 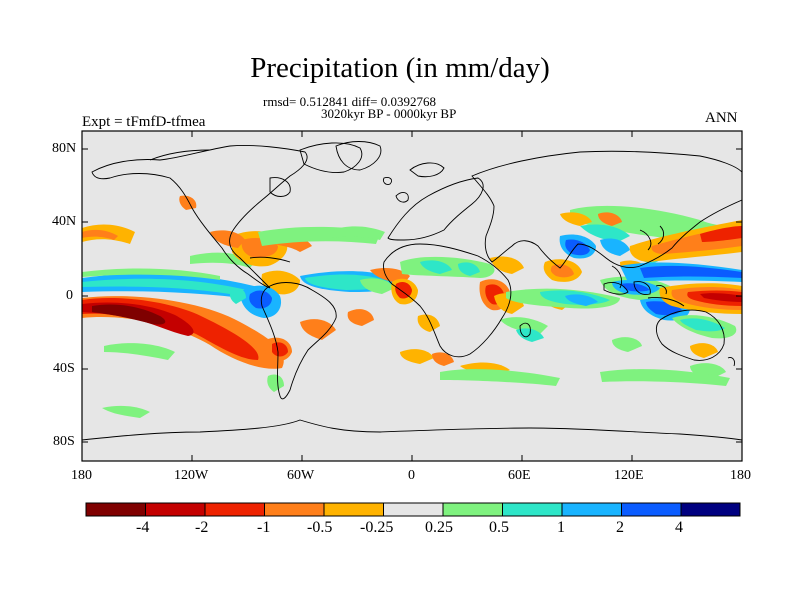 I want to click on lat-label-40n: 40N, so click(x=64, y=221).